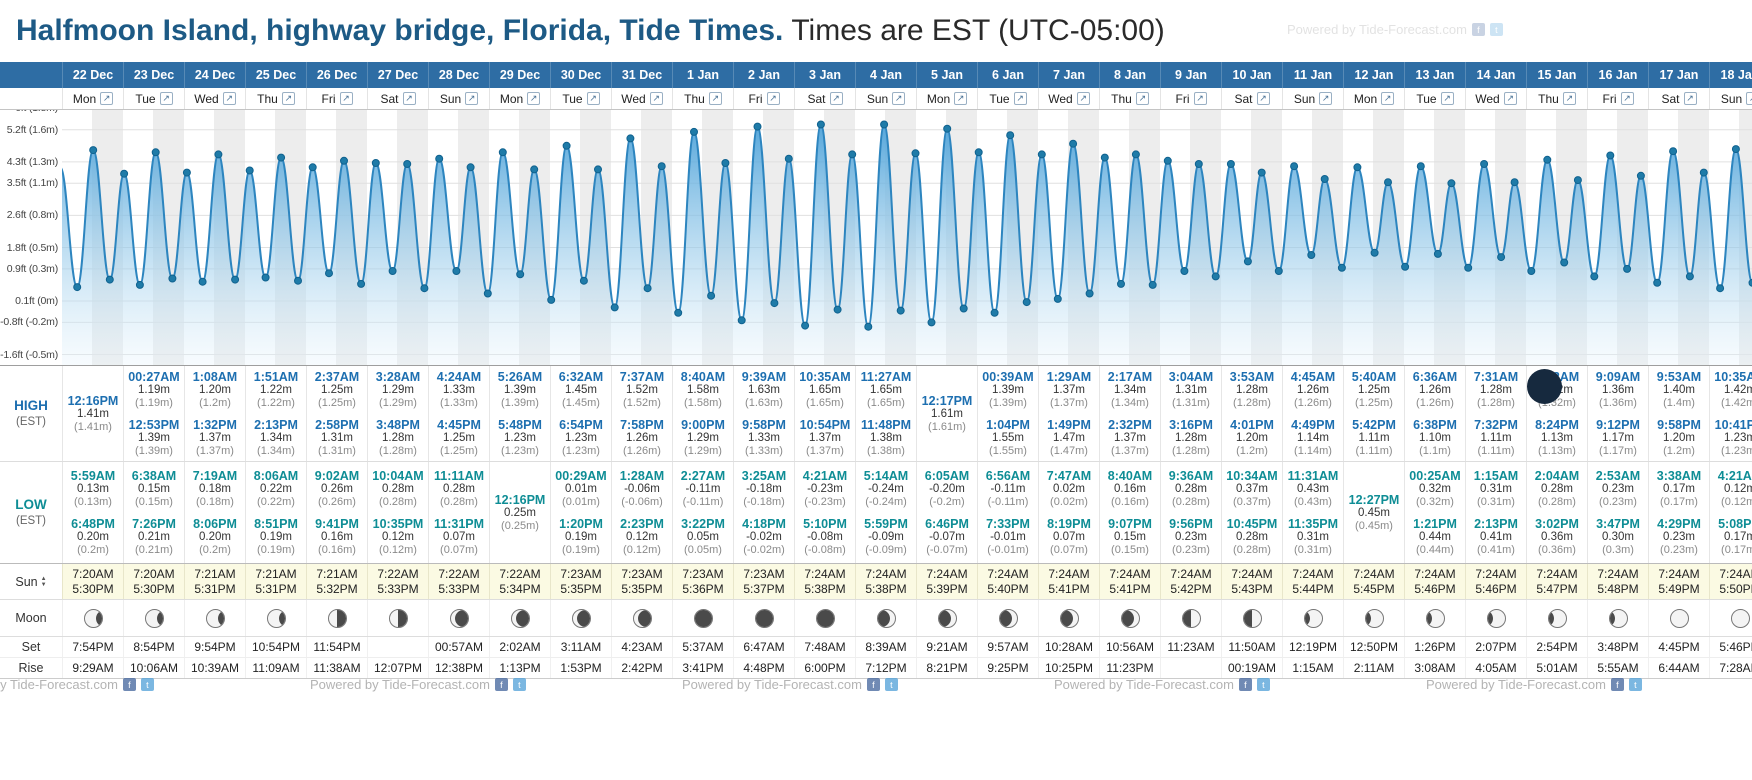 Image resolution: width=1752 pixels, height=780 pixels. I want to click on tide-high-height-alt: (1.39m), so click(154, 450).